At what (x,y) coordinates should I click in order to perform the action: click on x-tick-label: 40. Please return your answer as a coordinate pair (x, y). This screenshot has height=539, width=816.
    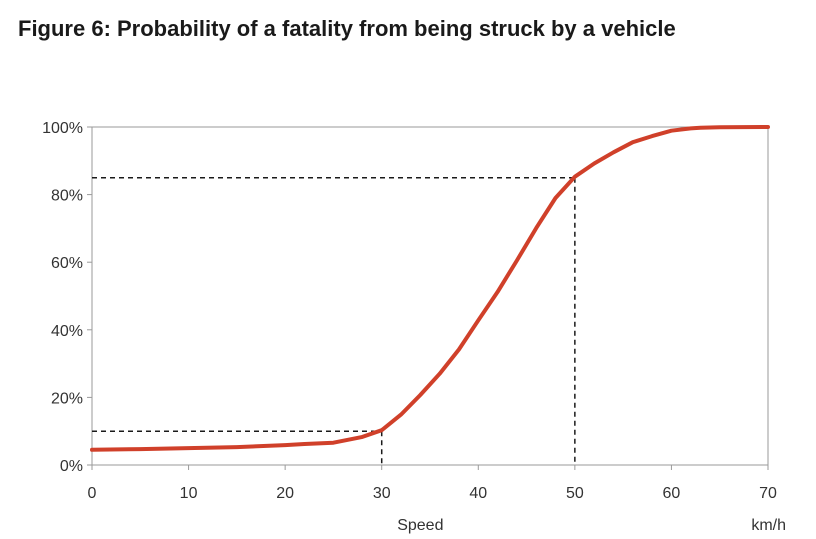
    Looking at the image, I should click on (478, 493).